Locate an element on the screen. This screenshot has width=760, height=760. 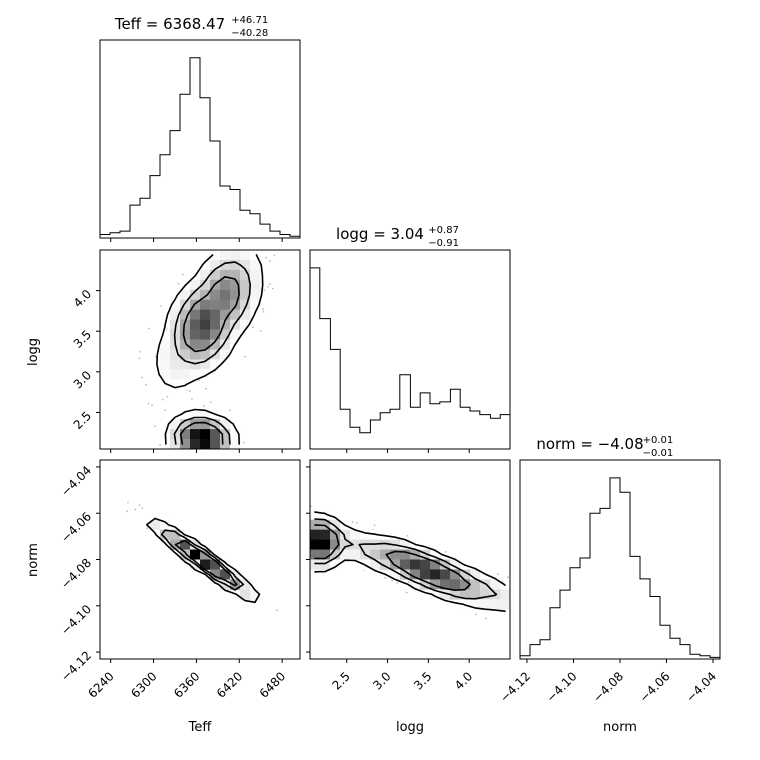
density-panel-logg-teff: 2.5 3.0 3.5 4.0 logg is located at coordinates (163, 351).